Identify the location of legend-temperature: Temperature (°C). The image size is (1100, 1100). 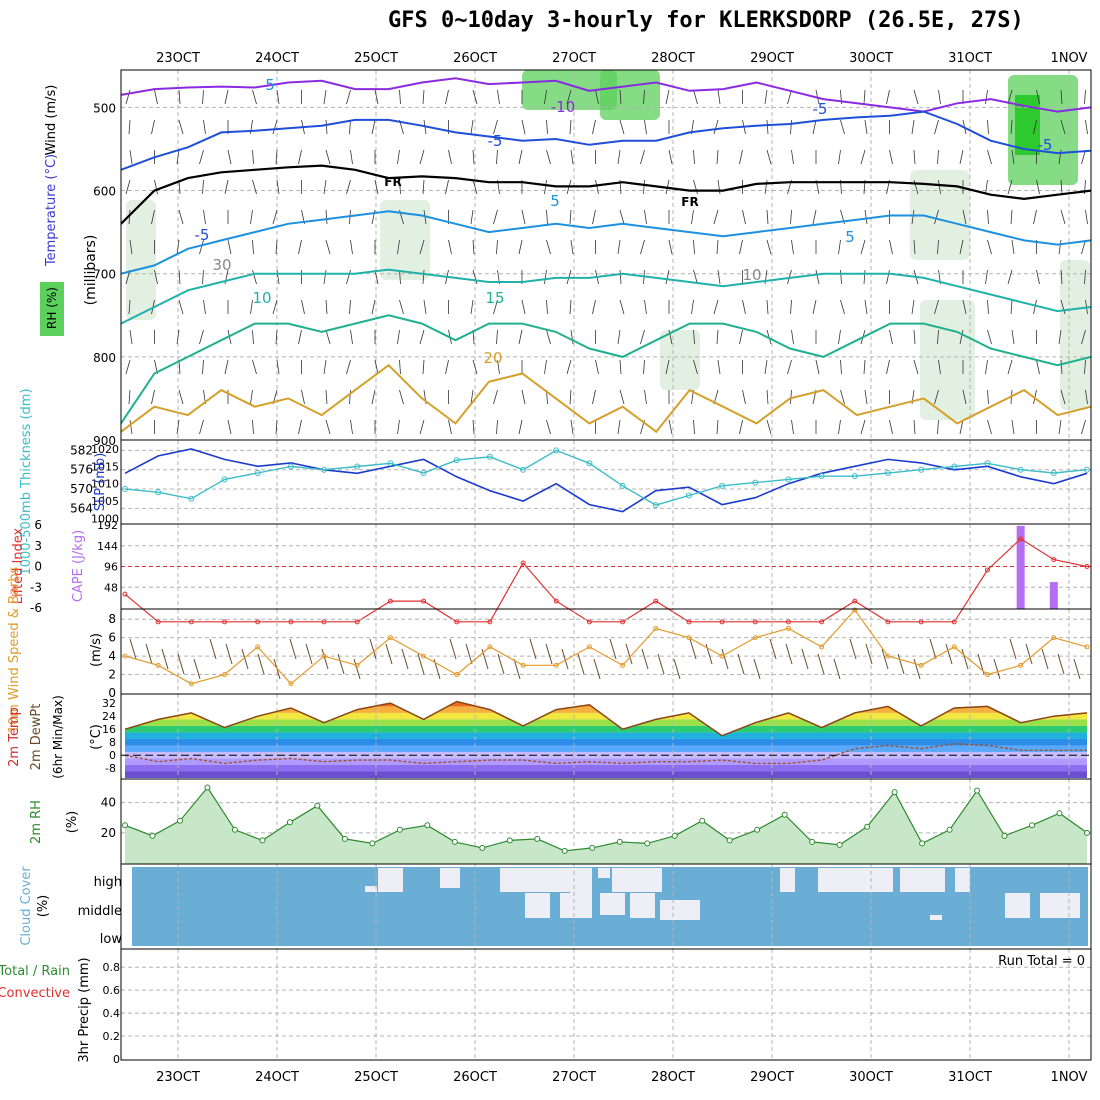
(51, 210).